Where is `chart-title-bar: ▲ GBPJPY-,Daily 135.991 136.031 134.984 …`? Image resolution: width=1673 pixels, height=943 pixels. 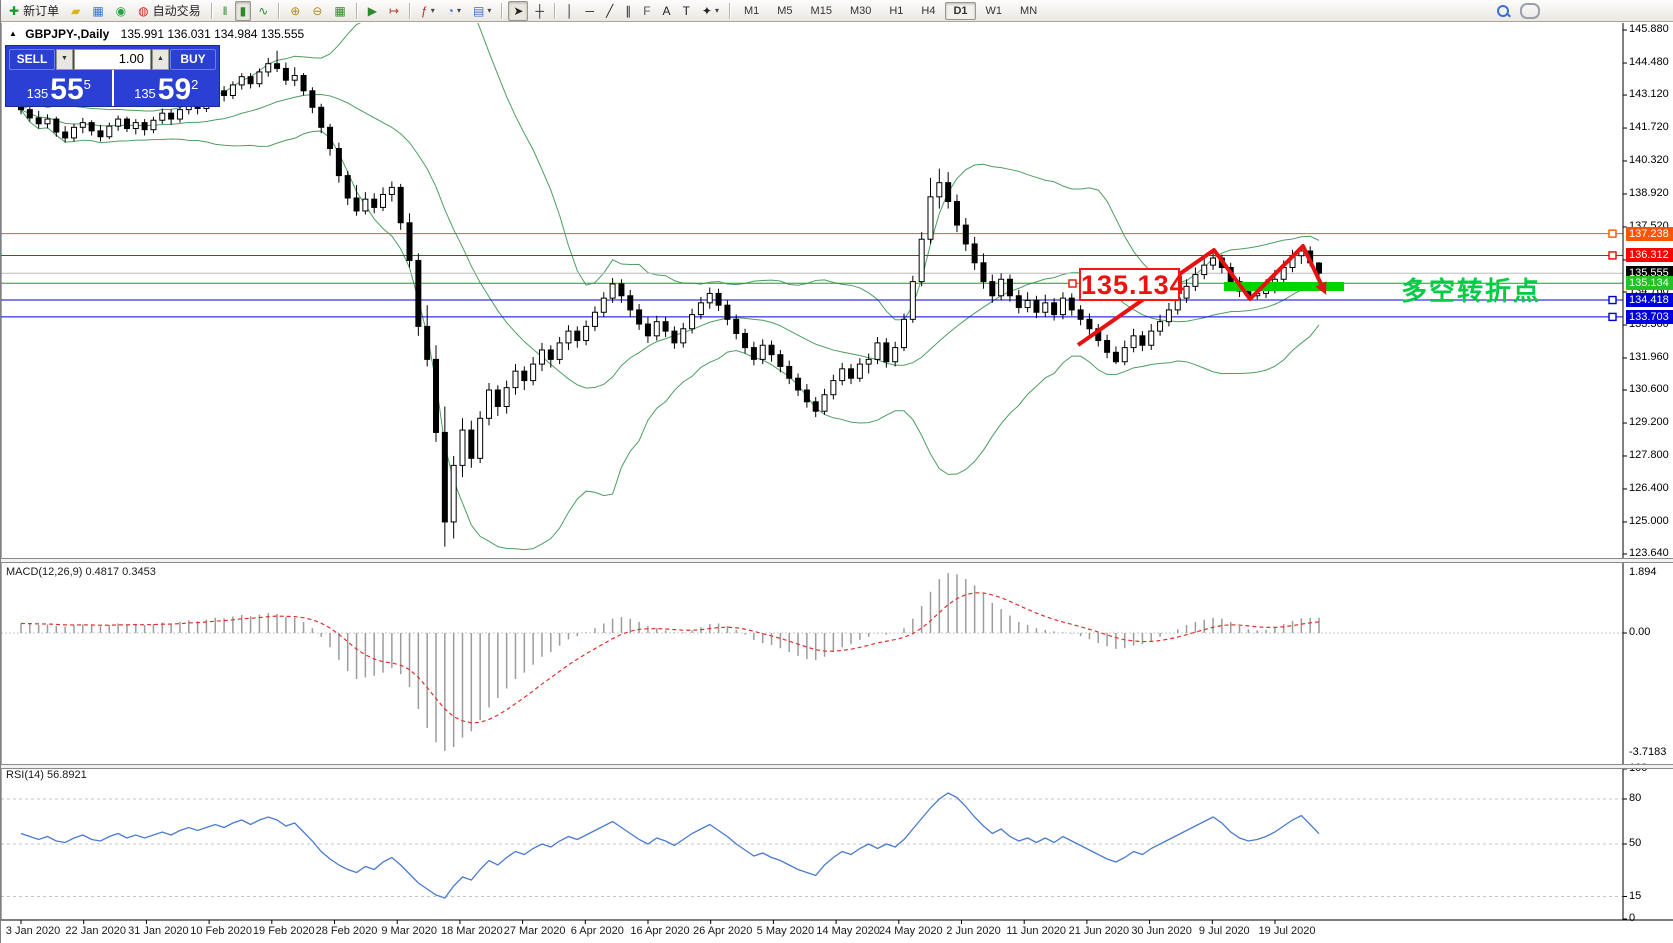 chart-title-bar: ▲ GBPJPY-,Daily 135.991 136.031 134.984 … is located at coordinates (156, 34).